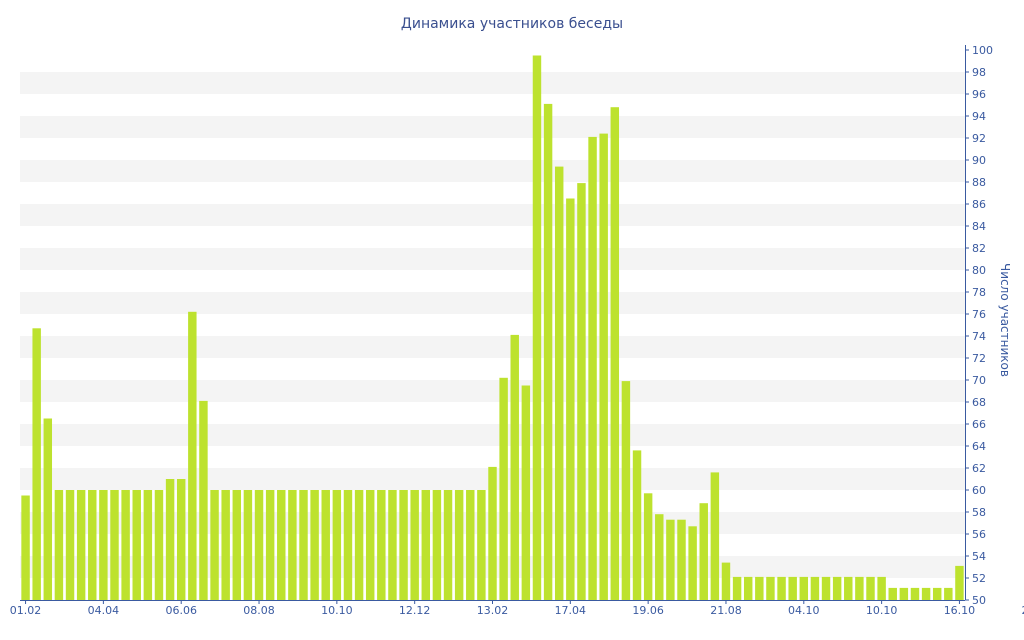 This screenshot has width=1024, height=640. Describe the element at coordinates (979, 578) in the screenshot. I see `y-tick-label: 52` at that location.